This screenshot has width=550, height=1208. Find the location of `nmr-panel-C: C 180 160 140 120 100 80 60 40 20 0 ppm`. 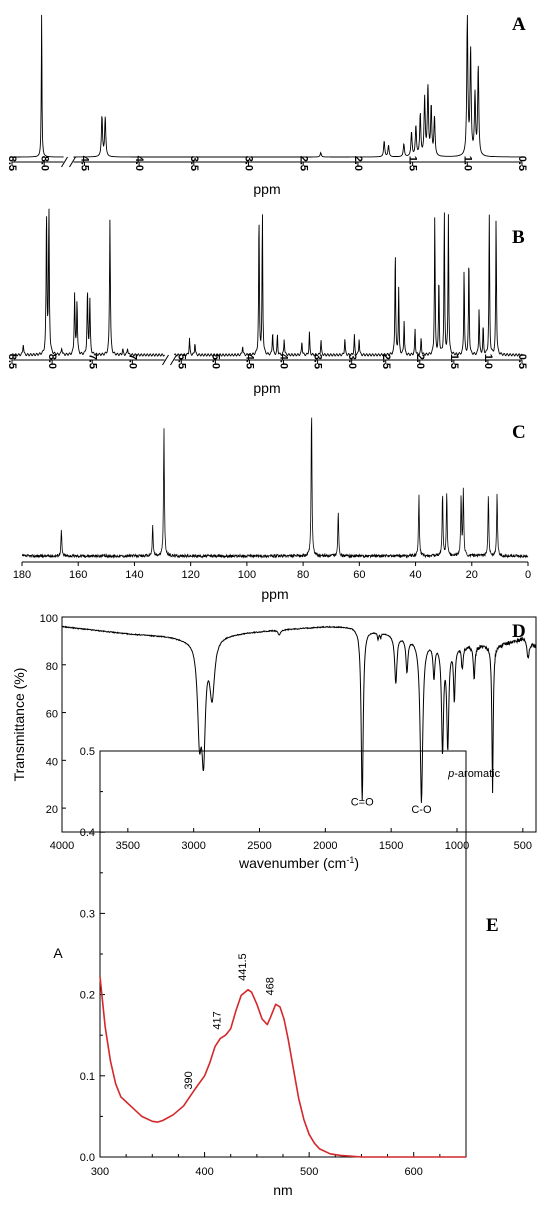

nmr-panel-C: C 180 160 140 120 100 80 60 40 20 0 ppm is located at coordinates (272, 509).